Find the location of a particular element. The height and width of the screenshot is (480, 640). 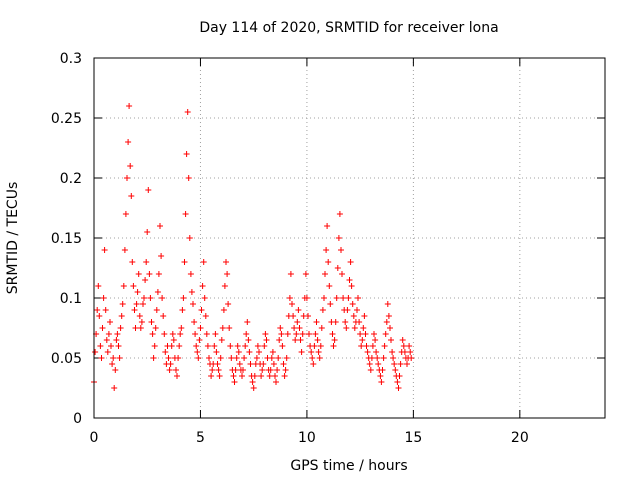

y-tick-label: 0.25 is located at coordinates (66, 119).